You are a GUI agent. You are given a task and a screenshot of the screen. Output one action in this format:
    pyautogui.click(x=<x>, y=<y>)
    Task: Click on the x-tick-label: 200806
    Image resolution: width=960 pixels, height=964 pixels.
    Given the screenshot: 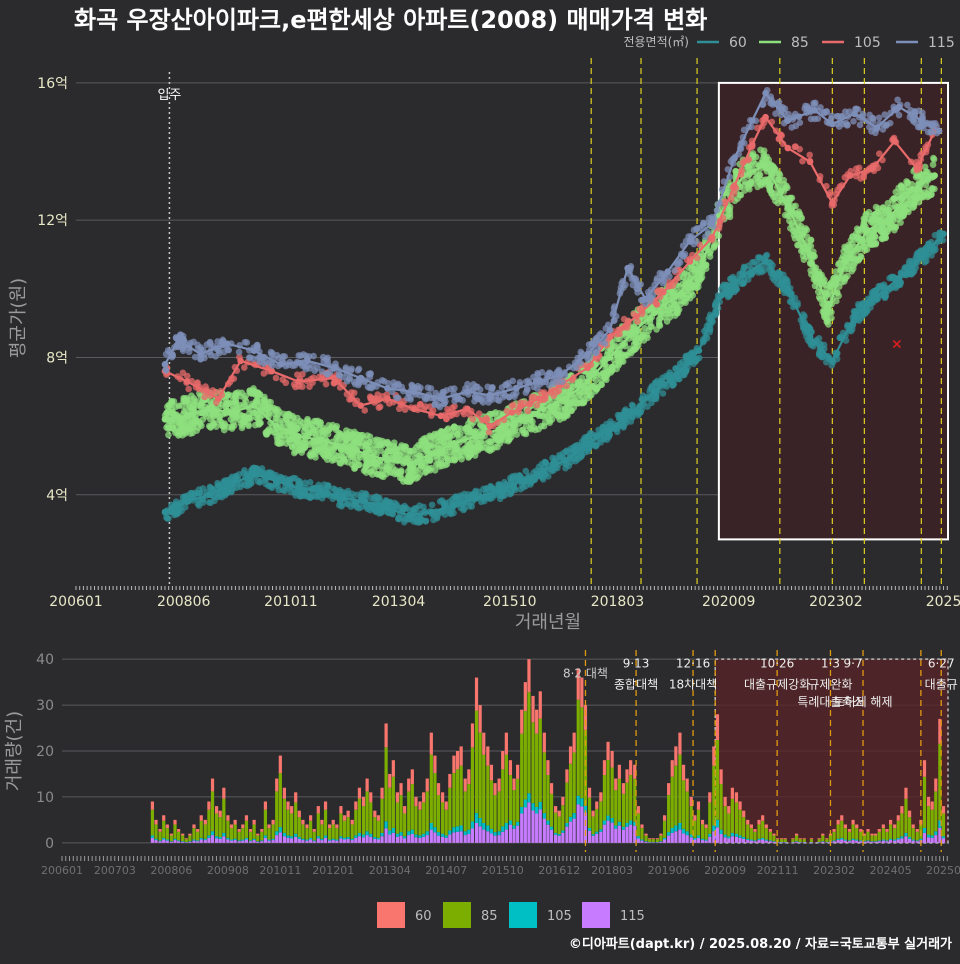 What is the action you would take?
    pyautogui.click(x=184, y=602)
    